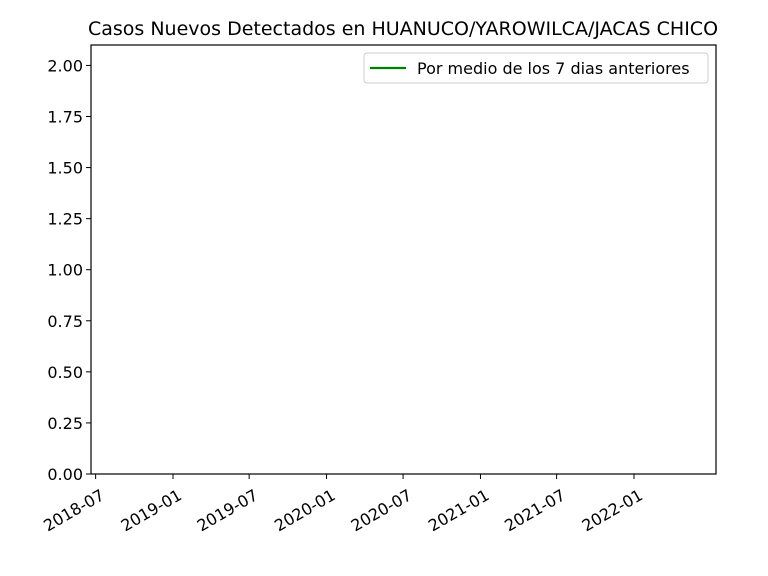 This screenshot has height=576, width=768. I want to click on x-tick-label: 2020-07, so click(381, 510).